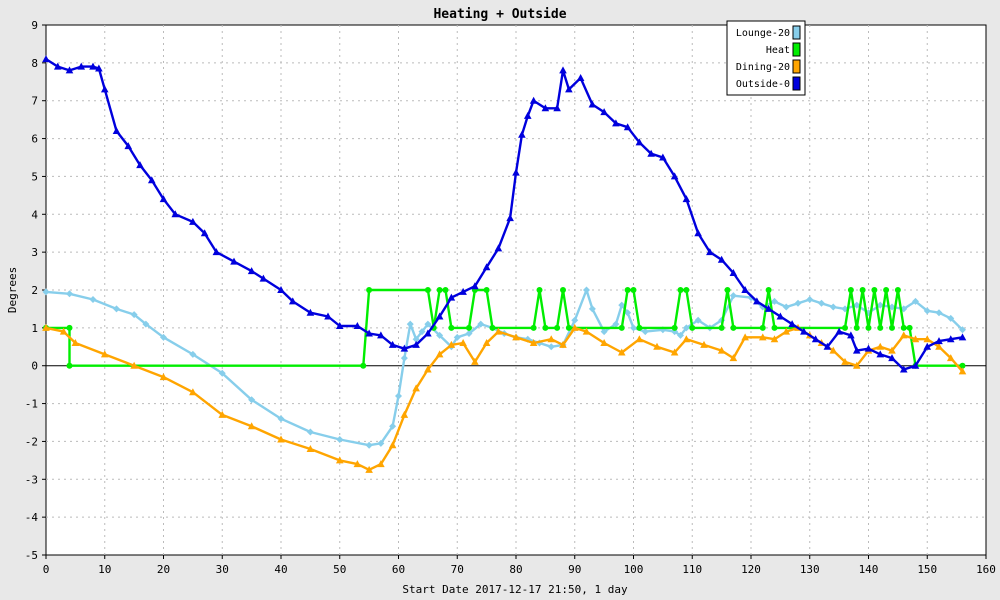  What do you see at coordinates (280, 569) in the screenshot?
I see `x-tick-label: 40` at bounding box center [280, 569].